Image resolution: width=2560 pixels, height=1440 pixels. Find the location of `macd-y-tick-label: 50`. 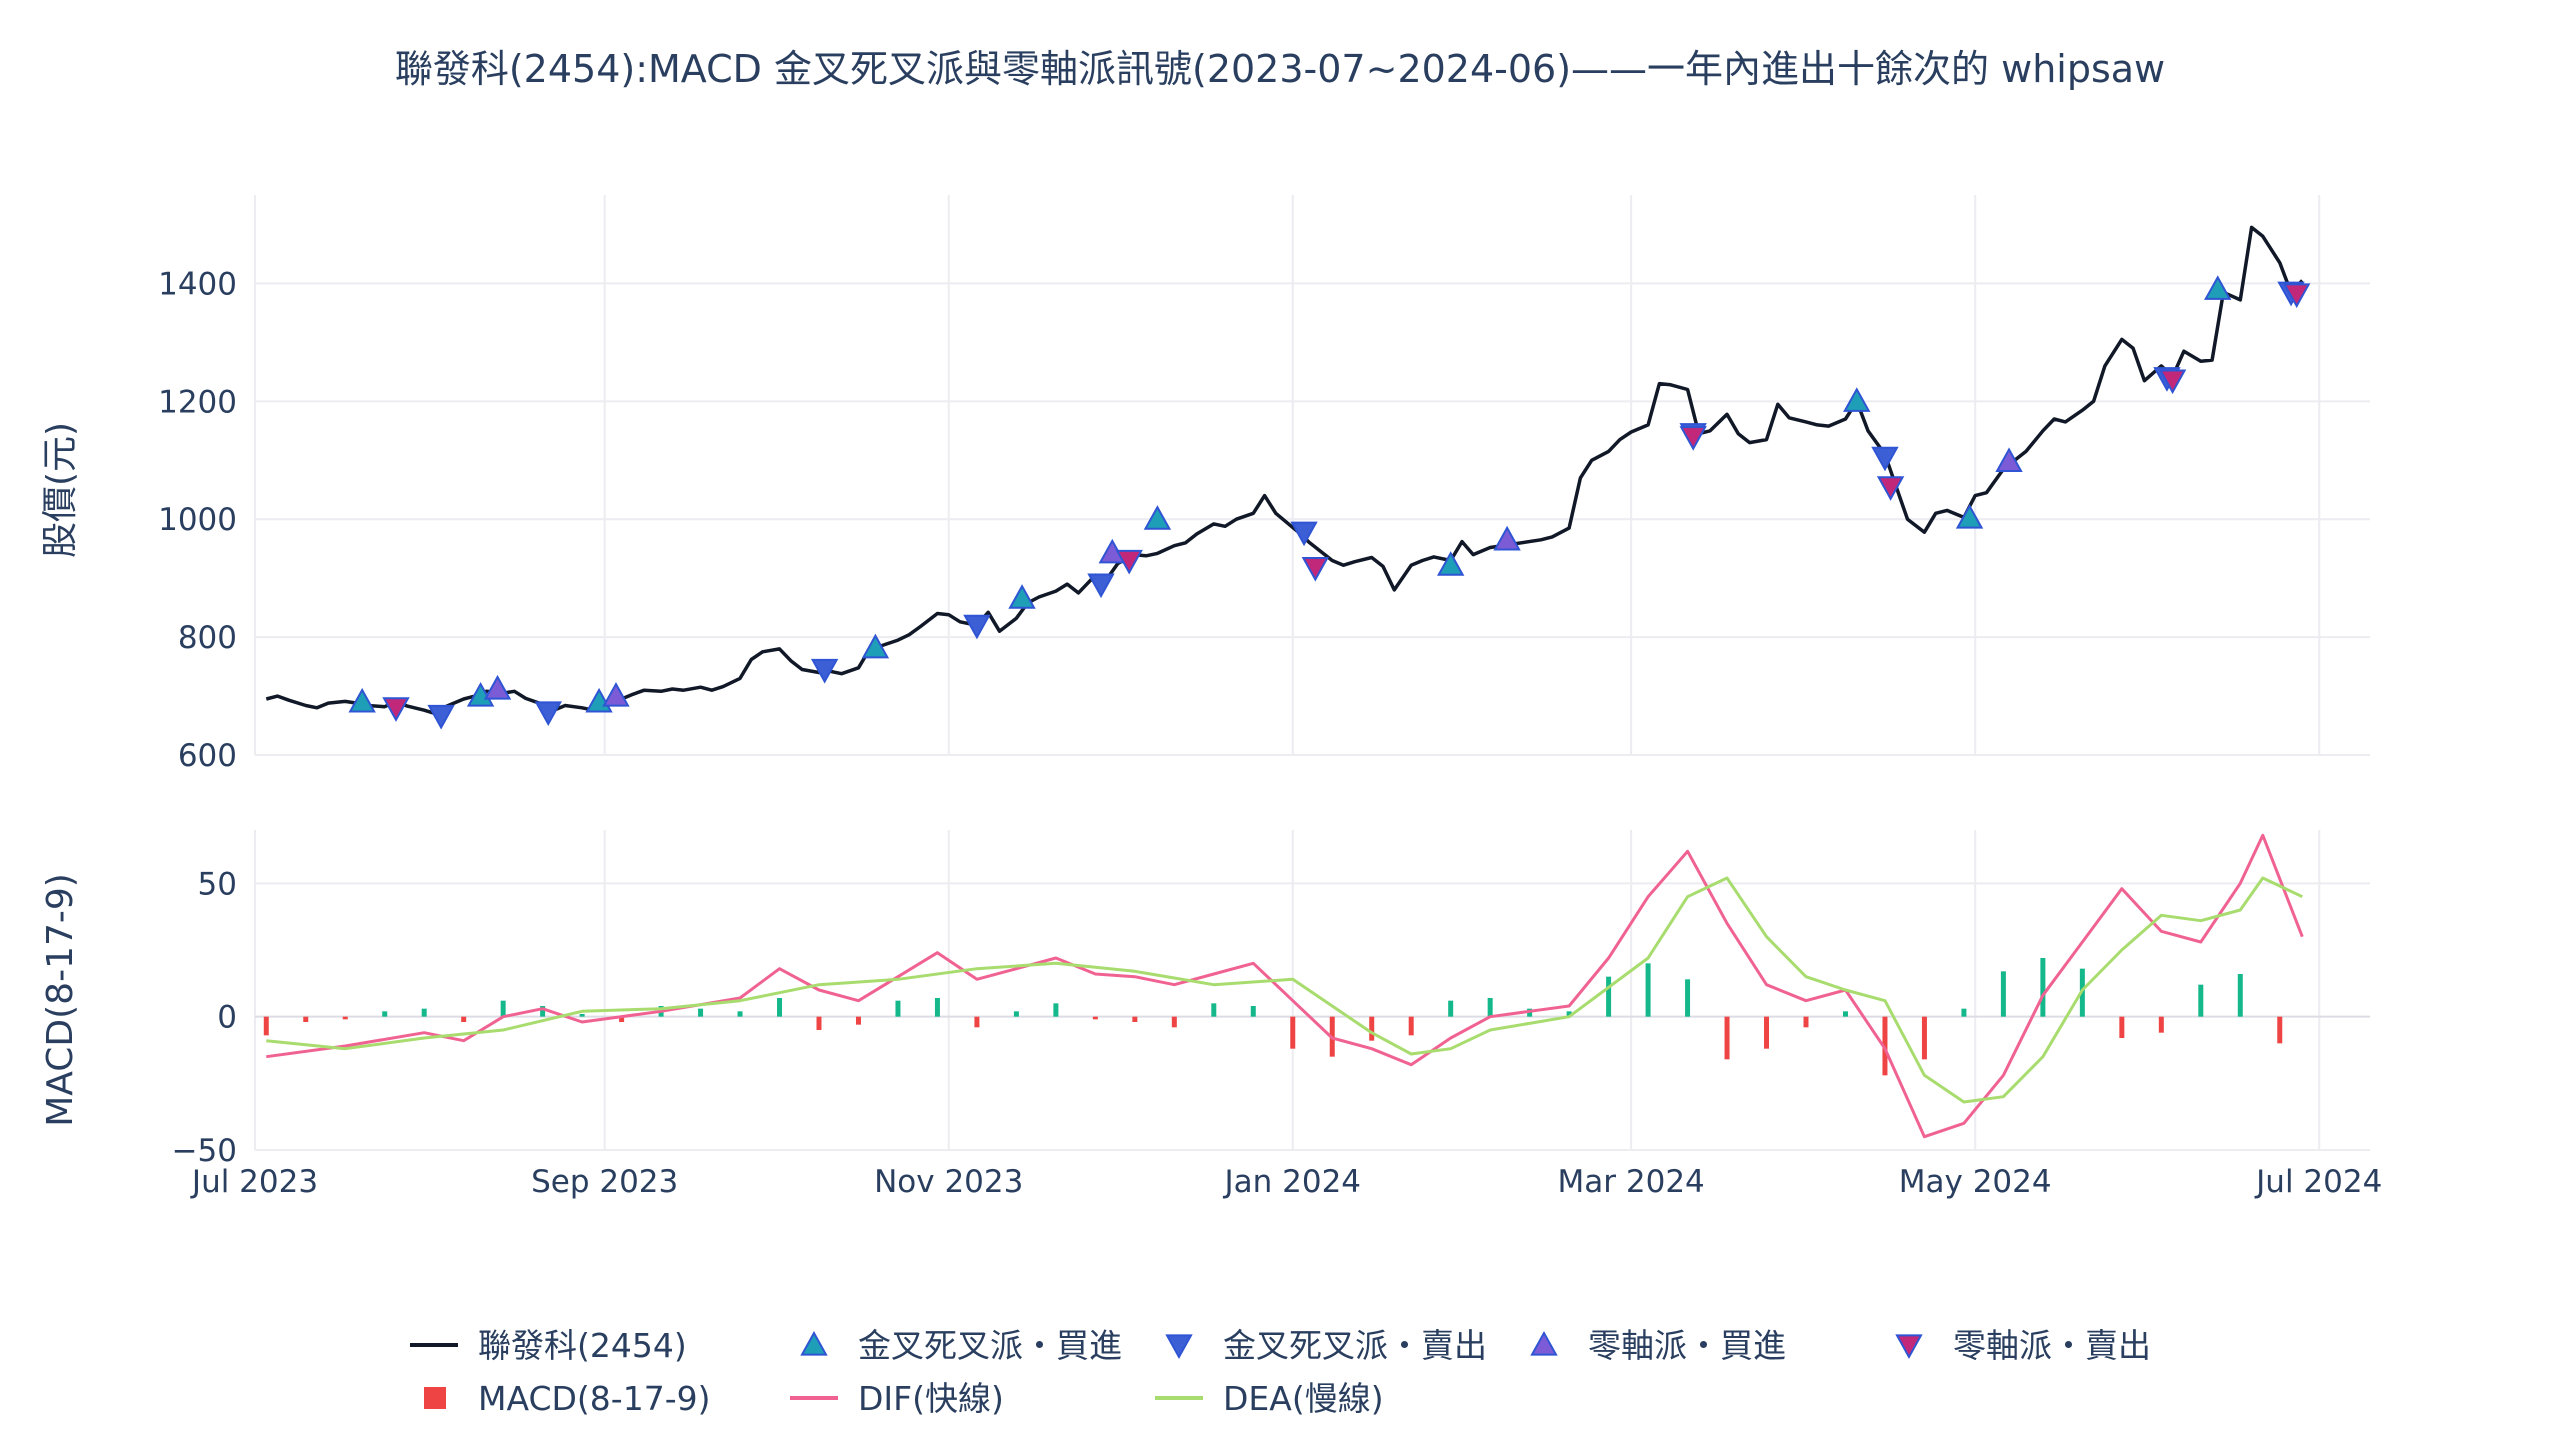

macd-y-tick-label: 50 is located at coordinates (217, 884).